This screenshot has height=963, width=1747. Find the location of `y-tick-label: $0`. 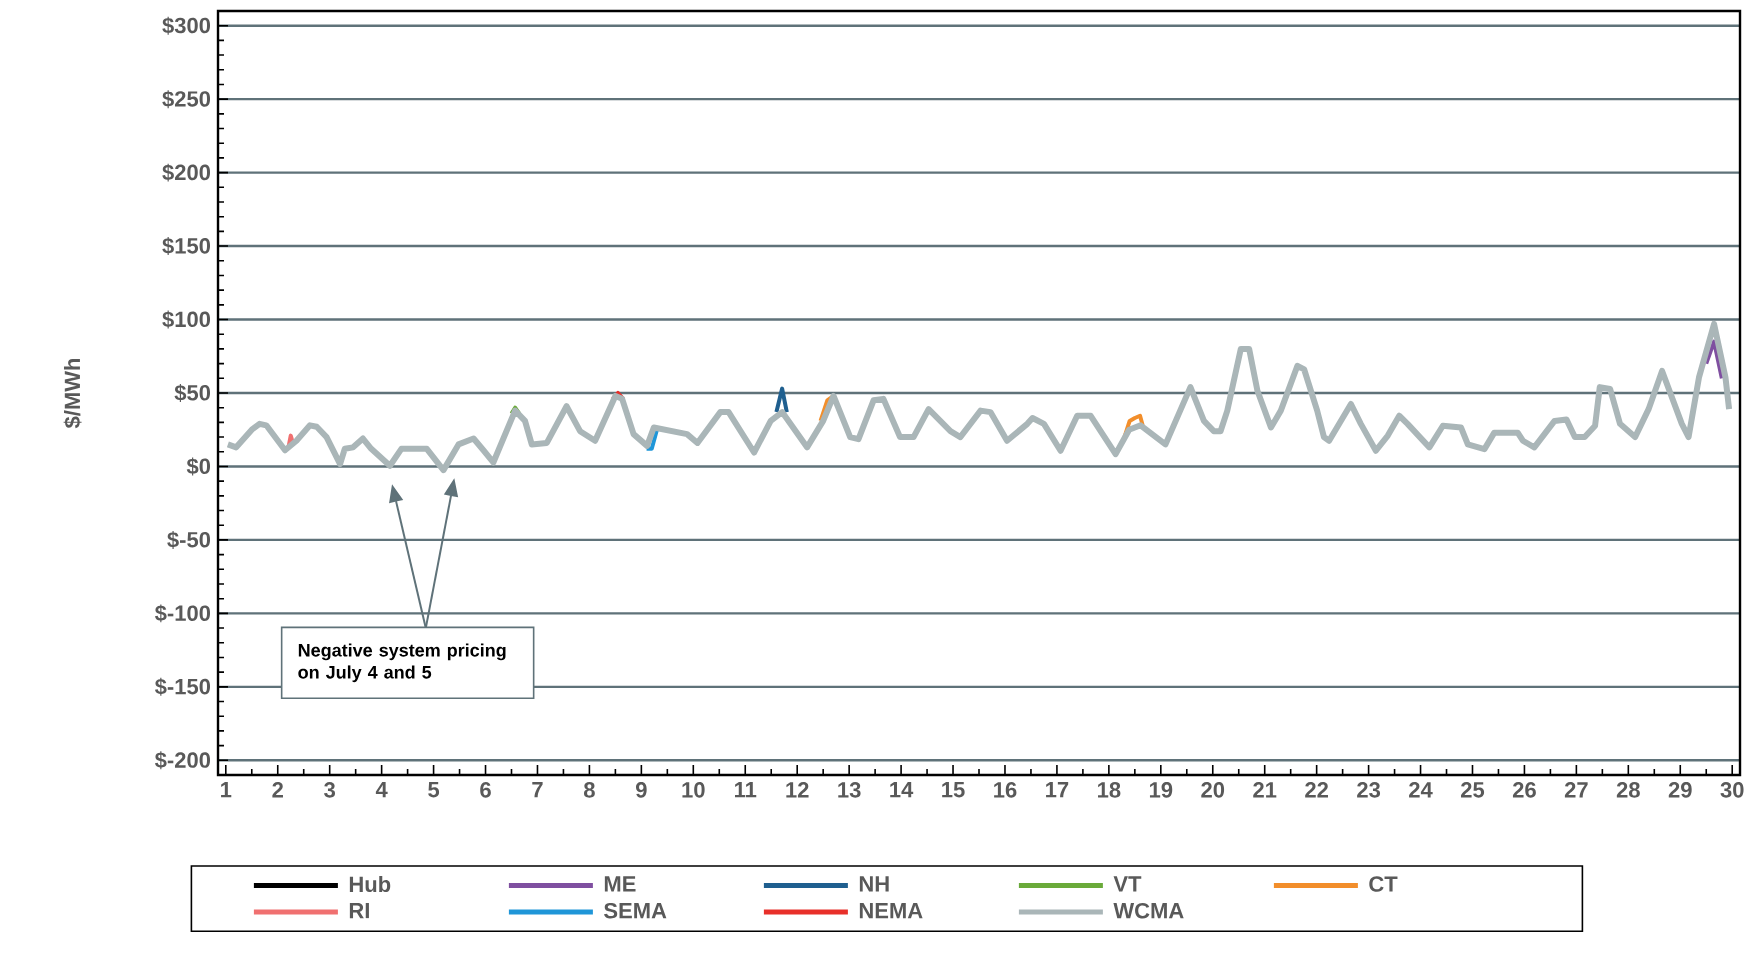

y-tick-label: $0 is located at coordinates (198, 466).